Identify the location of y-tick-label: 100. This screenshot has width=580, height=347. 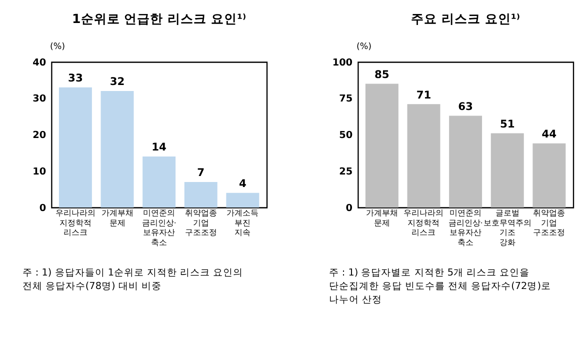
(342, 62).